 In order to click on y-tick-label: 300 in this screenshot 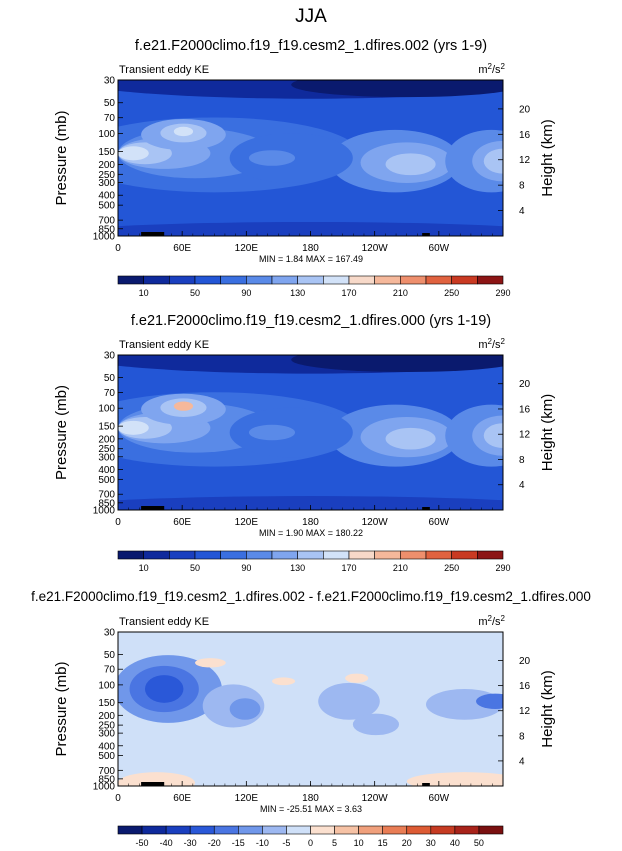, I will do `click(106, 183)`.